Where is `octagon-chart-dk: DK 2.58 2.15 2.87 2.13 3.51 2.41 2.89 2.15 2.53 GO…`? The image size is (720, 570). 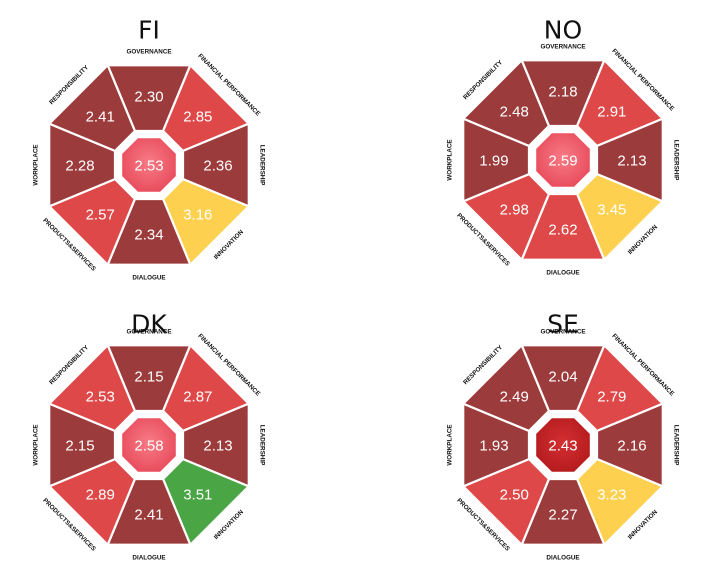
octagon-chart-dk: DK 2.58 2.15 2.87 2.13 3.51 2.41 2.89 2.15 2.53 GO… is located at coordinates (149, 436).